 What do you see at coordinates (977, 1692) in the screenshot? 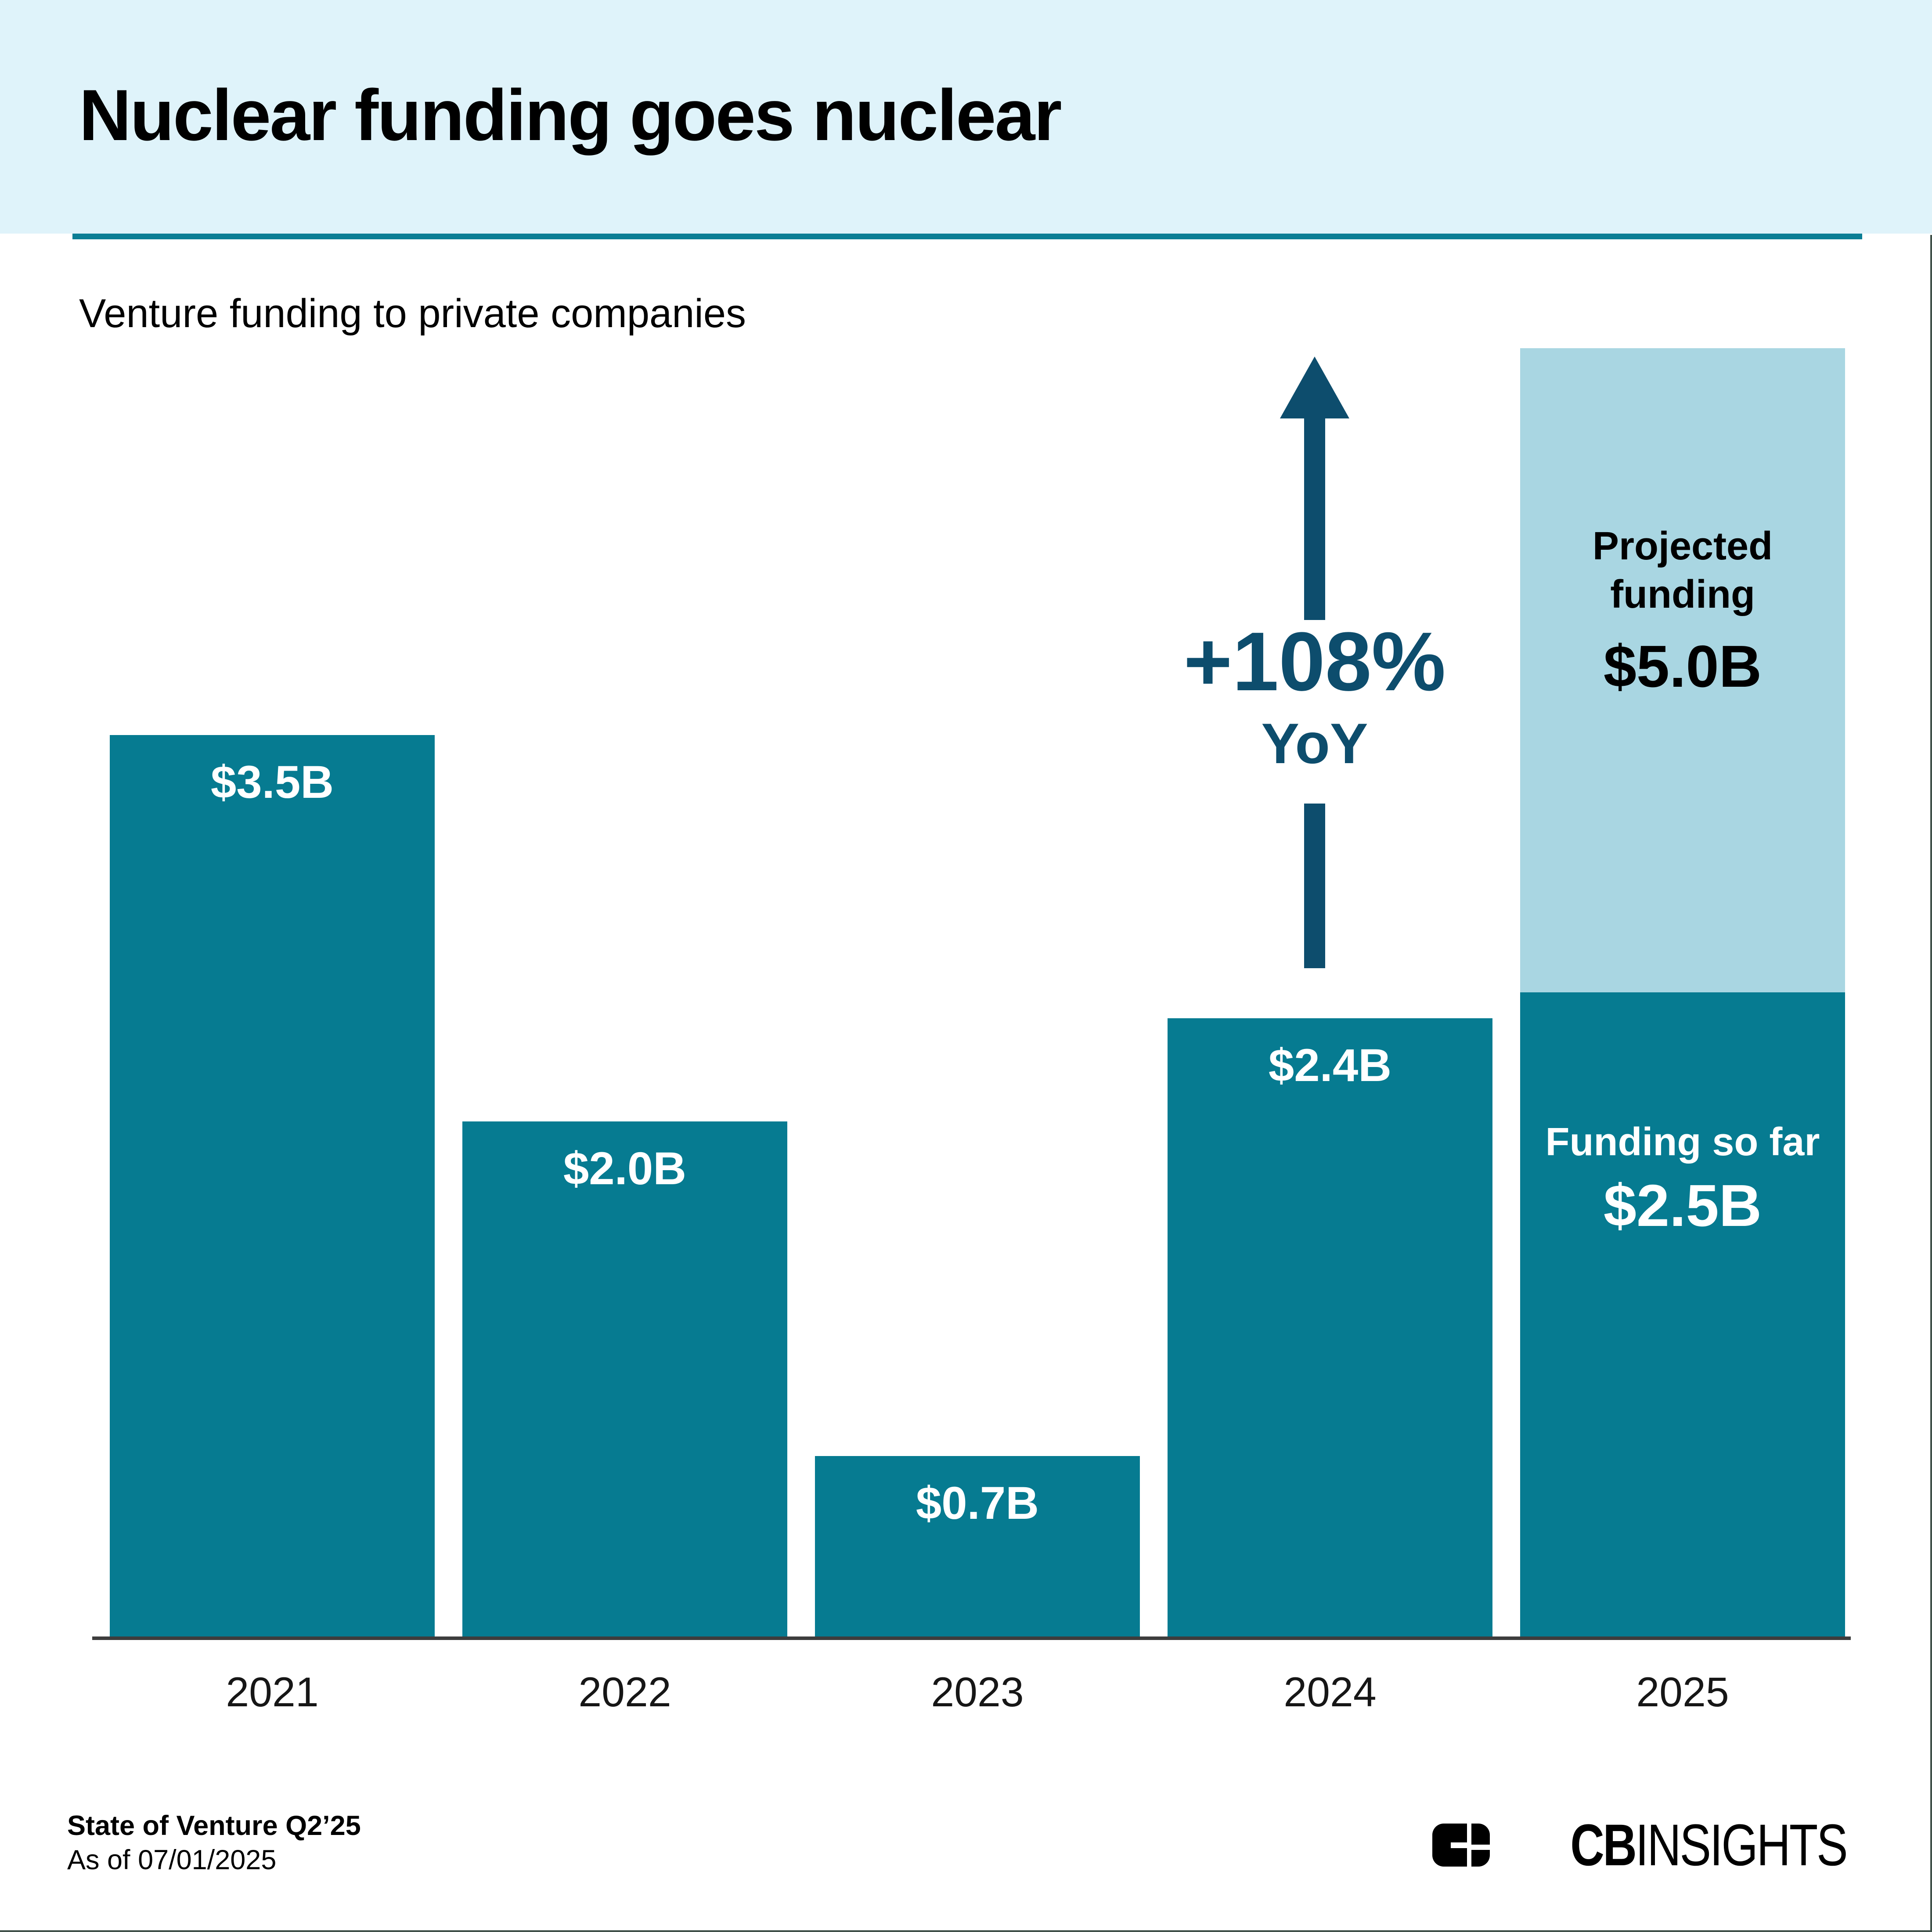
I see `x-tick-2023: 2023` at bounding box center [977, 1692].